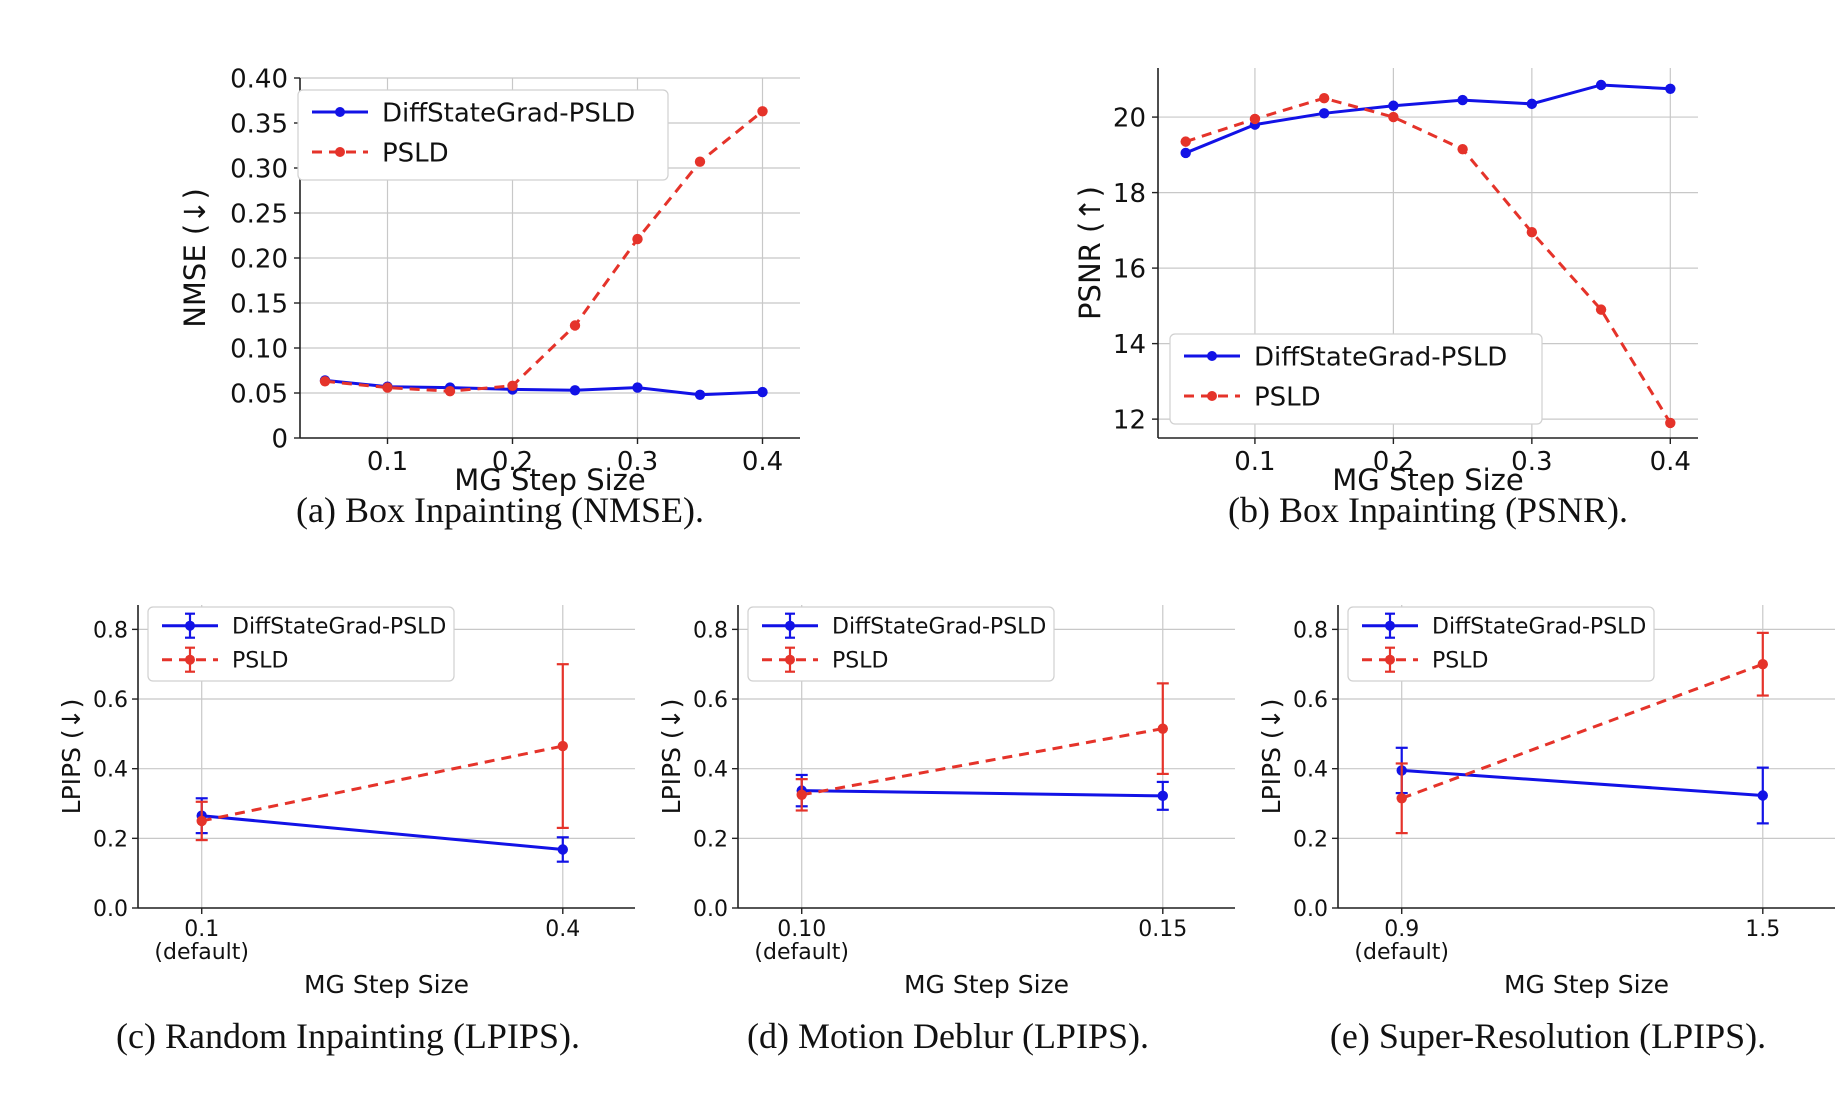  I want to click on y-axis-label: PSNR (↑), so click(1090, 253).